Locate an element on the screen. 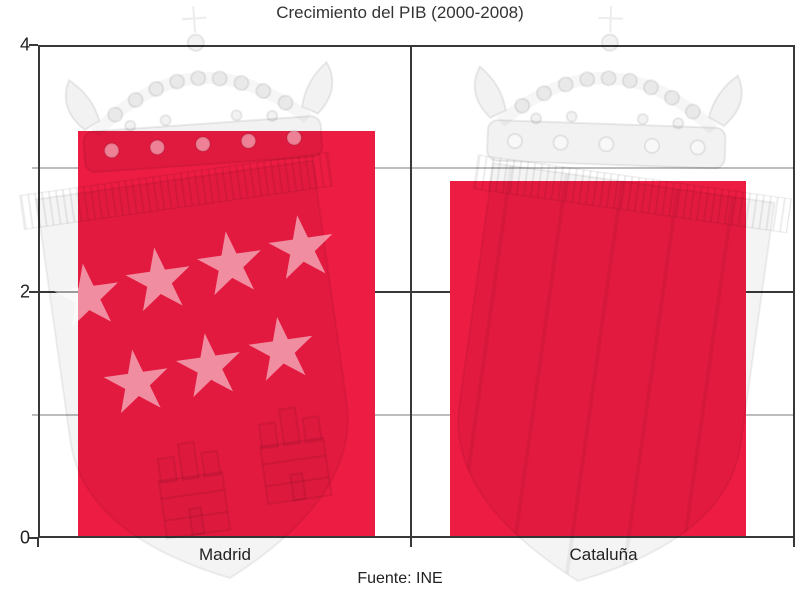  x-axis-tick-middle is located at coordinates (411, 542).